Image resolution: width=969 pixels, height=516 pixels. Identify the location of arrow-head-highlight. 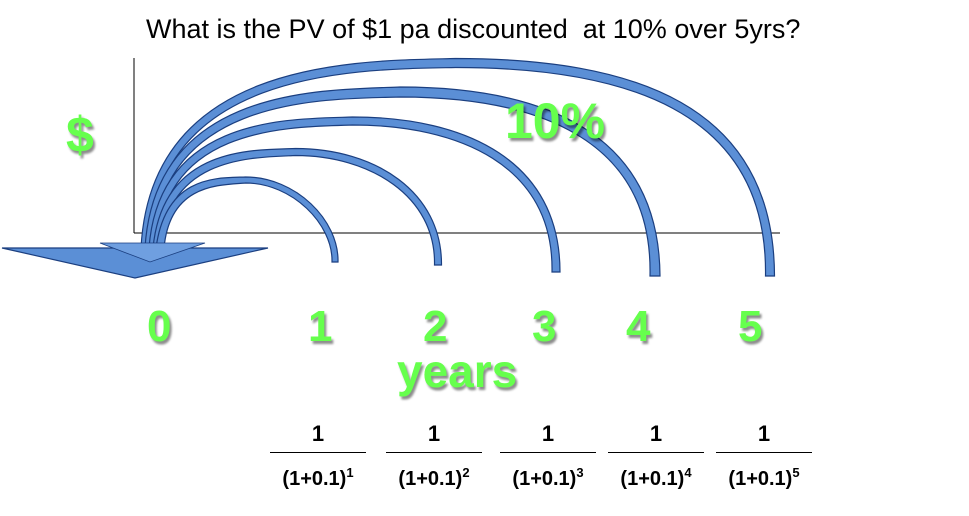
(152, 252).